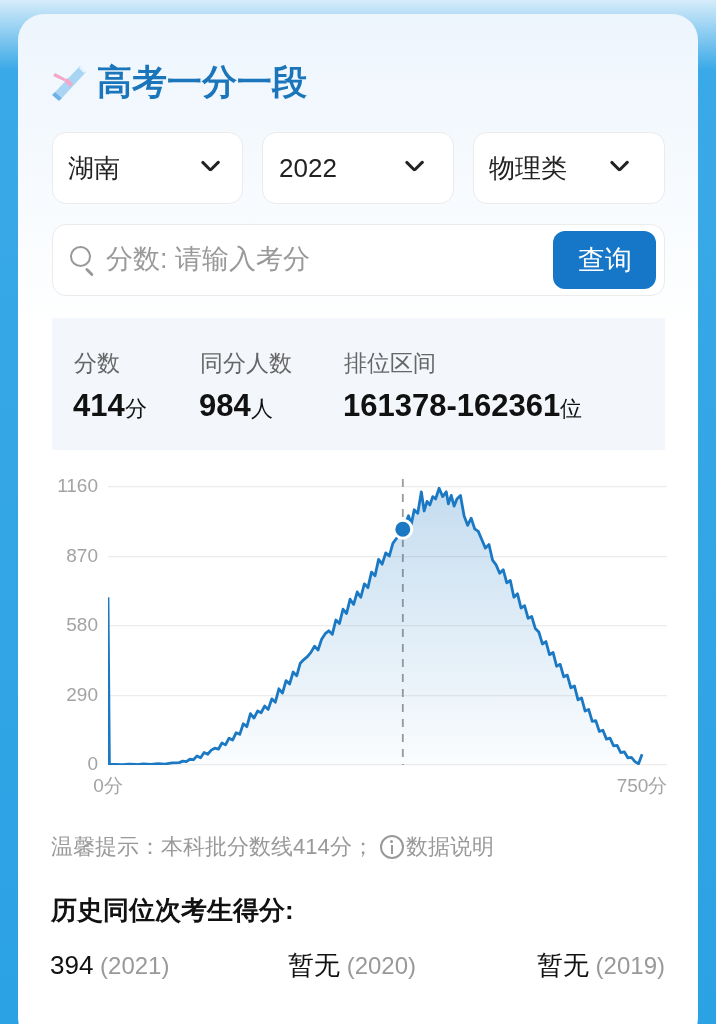 The image size is (716, 1024). I want to click on chart-title: 高考一分一段, so click(202, 82).